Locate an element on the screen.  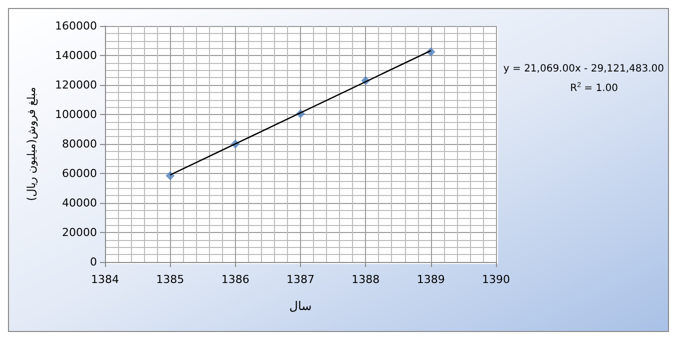
x-tick-label: 1384 is located at coordinates (105, 279).